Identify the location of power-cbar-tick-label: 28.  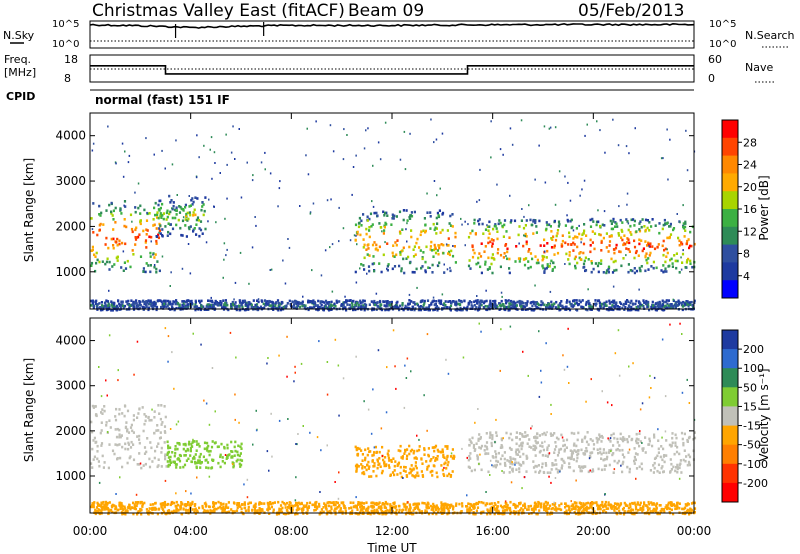
(750, 142).